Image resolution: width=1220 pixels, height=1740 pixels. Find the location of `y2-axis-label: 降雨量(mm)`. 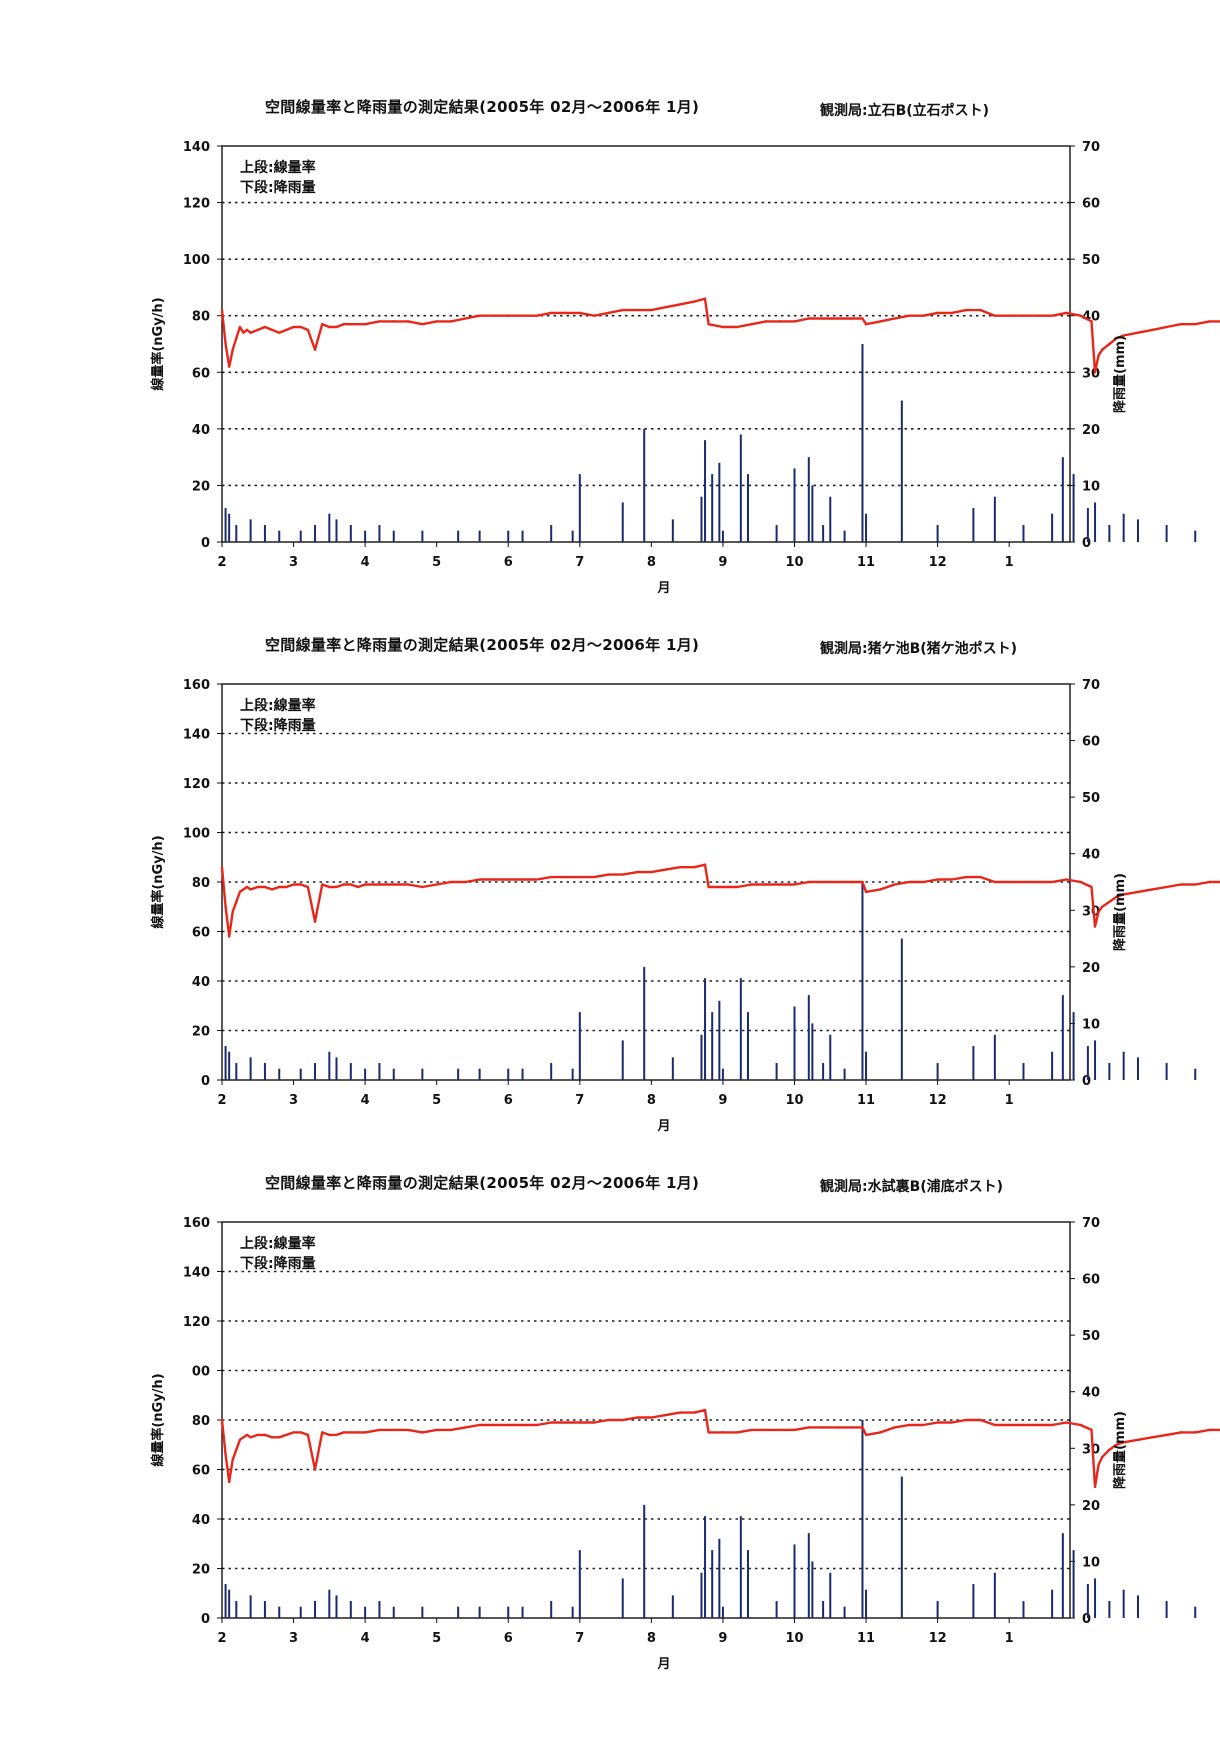

y2-axis-label: 降雨量(mm) is located at coordinates (1120, 912).